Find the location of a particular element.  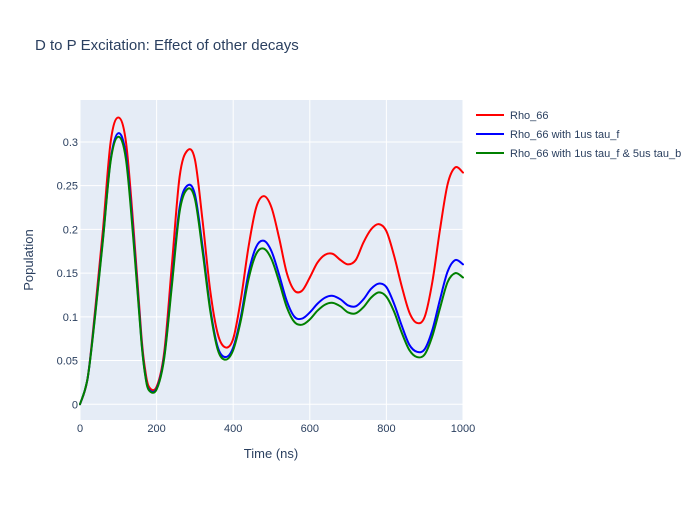

y-tick-label: 0.2 is located at coordinates (70, 230).